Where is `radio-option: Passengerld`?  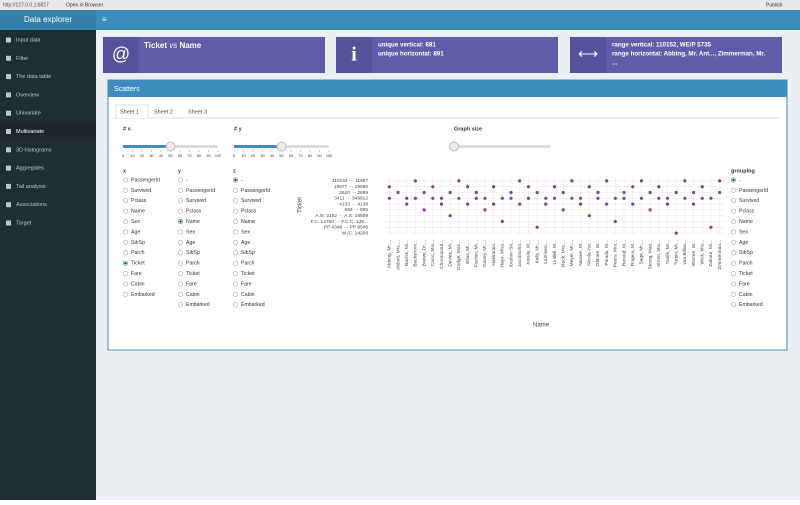 radio-option: Passengerld is located at coordinates (145, 180).